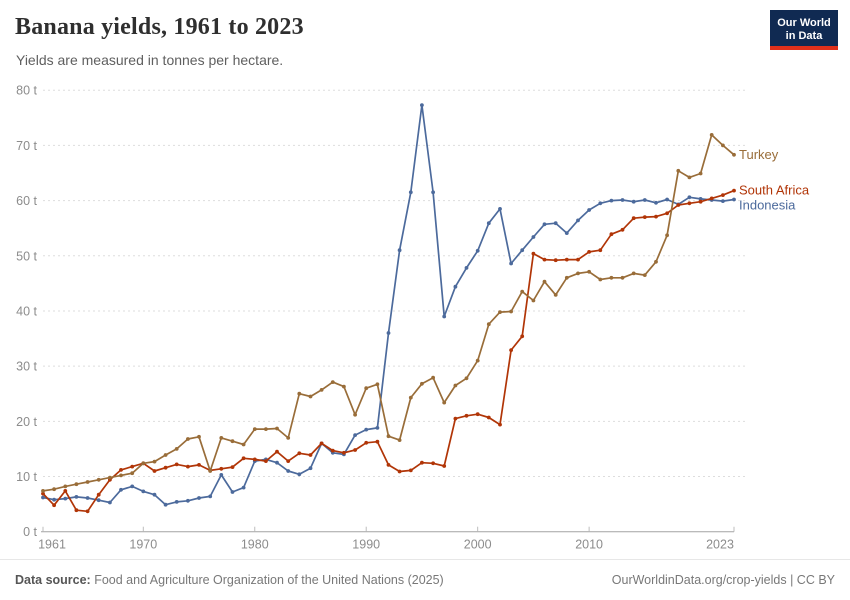  I want to click on owid-logo-line2: in Data, so click(804, 36).